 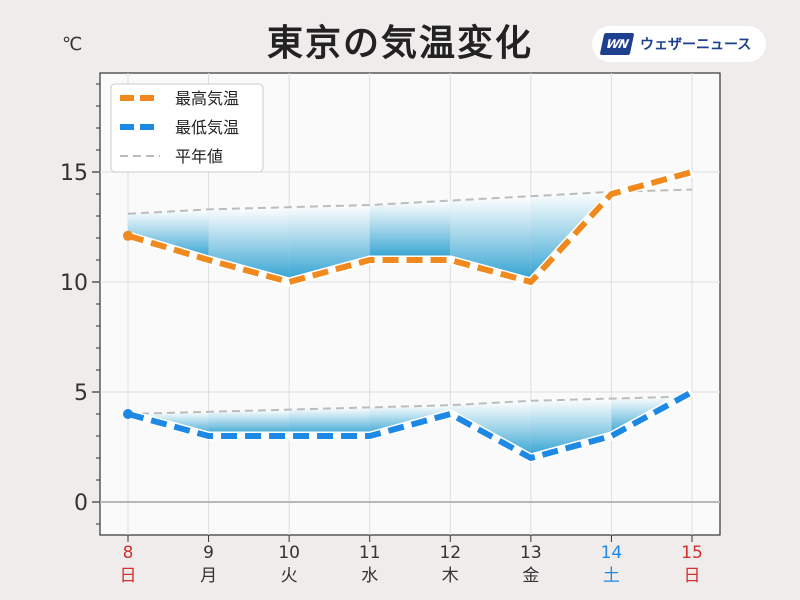 What do you see at coordinates (369, 576) in the screenshot?
I see `x-weekday-label: 水` at bounding box center [369, 576].